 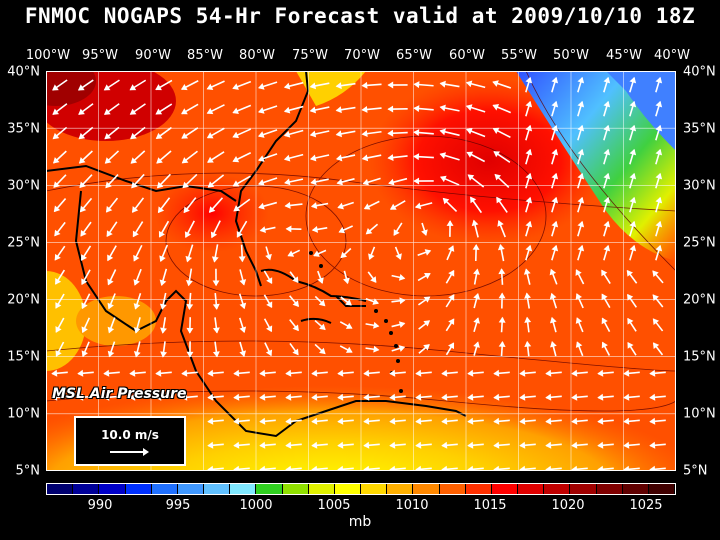 I want to click on scale-tick-label: 990, so click(x=100, y=505).